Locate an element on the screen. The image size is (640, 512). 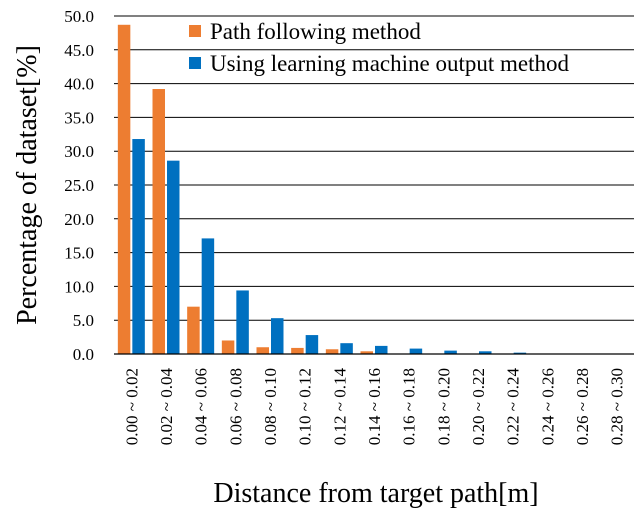
x-tick-label: 0.10 ~ 0.12 is located at coordinates (305, 406).